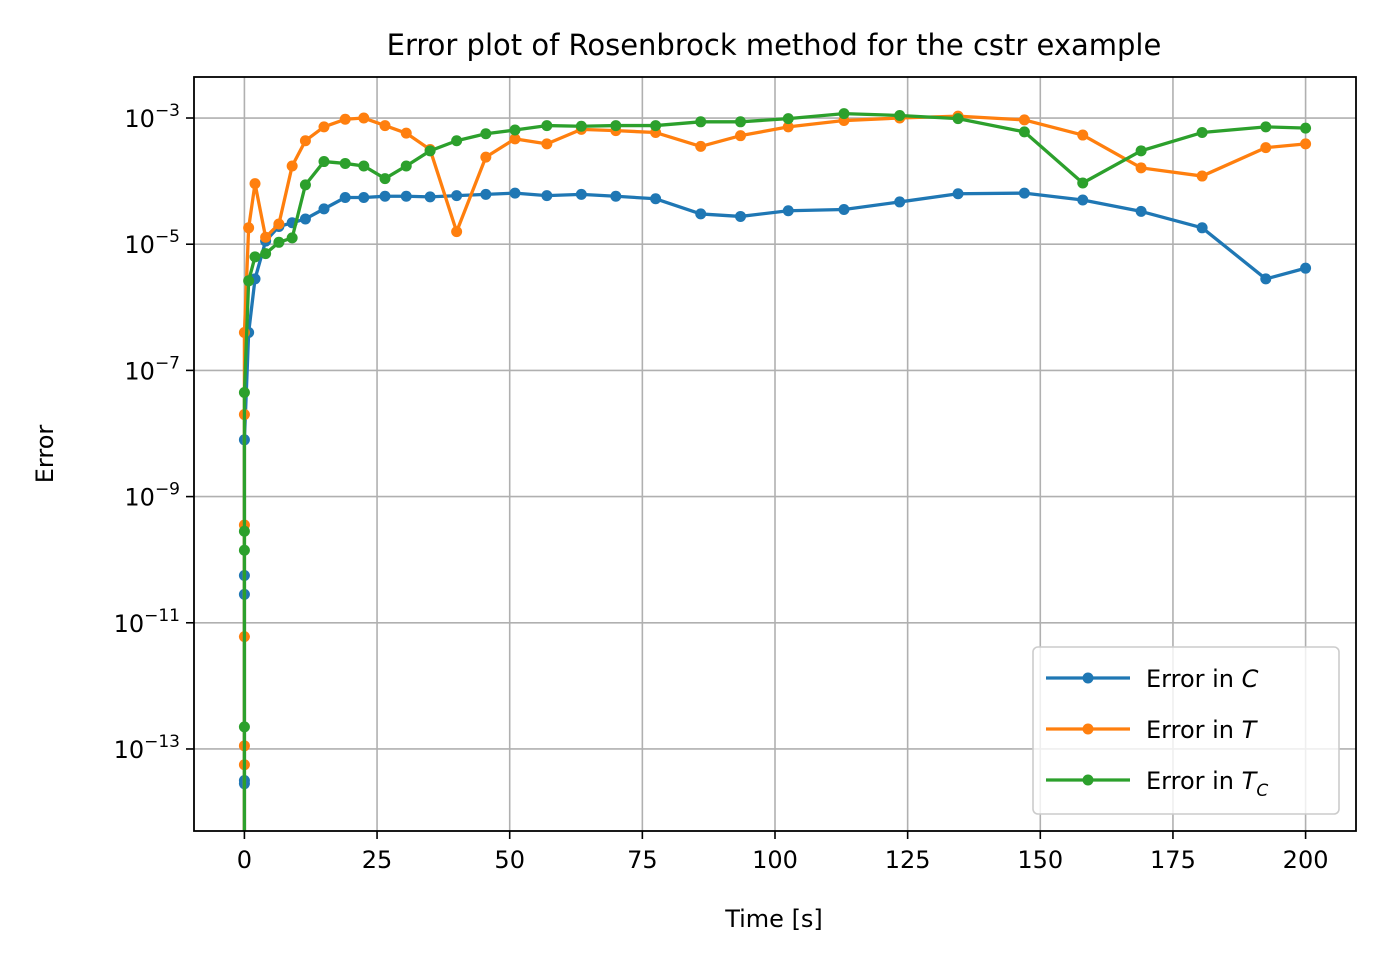 The width and height of the screenshot is (1380, 963). I want to click on y-tick-label: 10⁻⁵, so click(152, 243).